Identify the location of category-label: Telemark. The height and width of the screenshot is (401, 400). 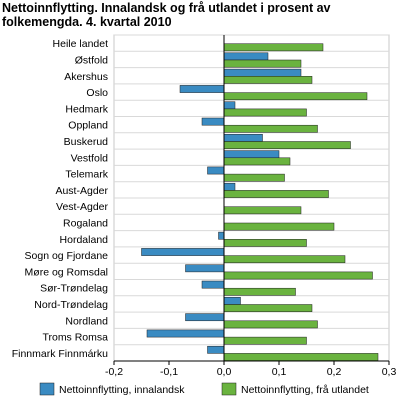
(86, 175).